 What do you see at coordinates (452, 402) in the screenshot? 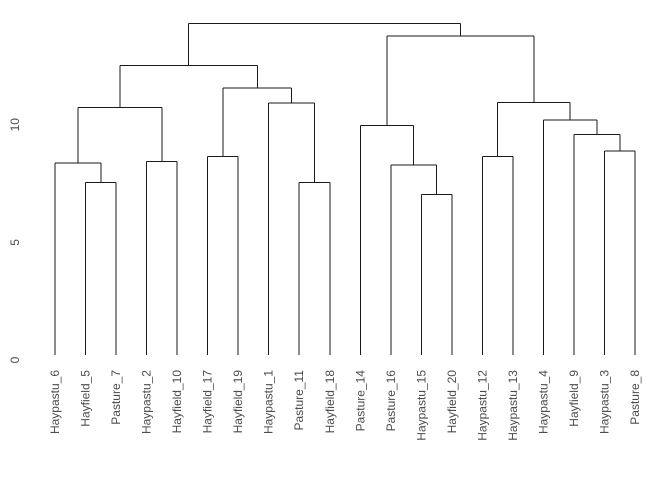
I see `leaf-label-hayfield_20: Hayfield_20` at bounding box center [452, 402].